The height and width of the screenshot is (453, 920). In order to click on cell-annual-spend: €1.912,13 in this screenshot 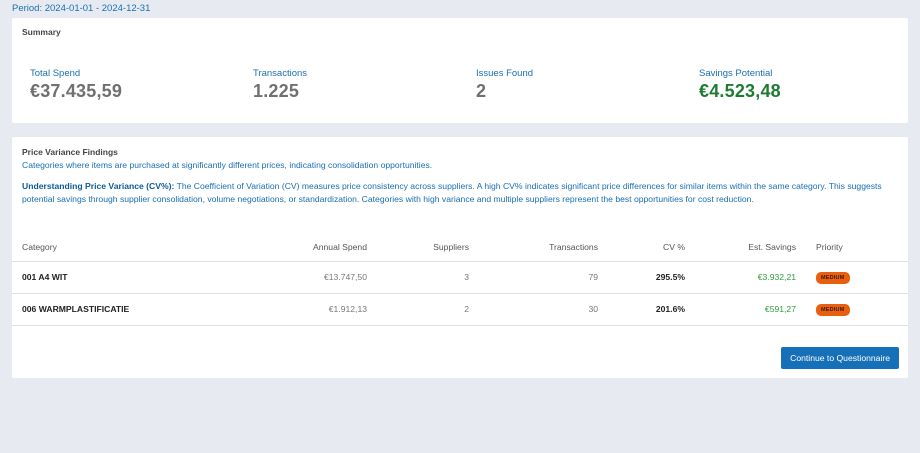, I will do `click(289, 309)`.